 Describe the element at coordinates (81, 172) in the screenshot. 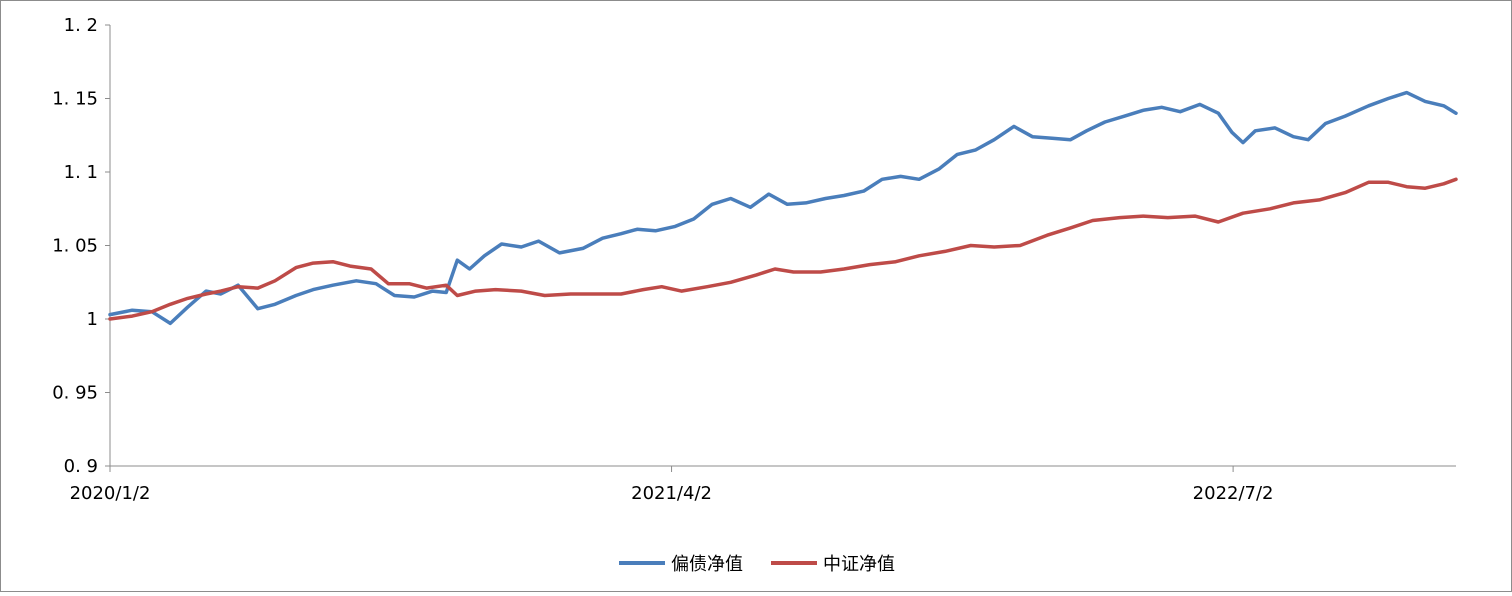

I see `y-tick-label: 1. 1` at that location.